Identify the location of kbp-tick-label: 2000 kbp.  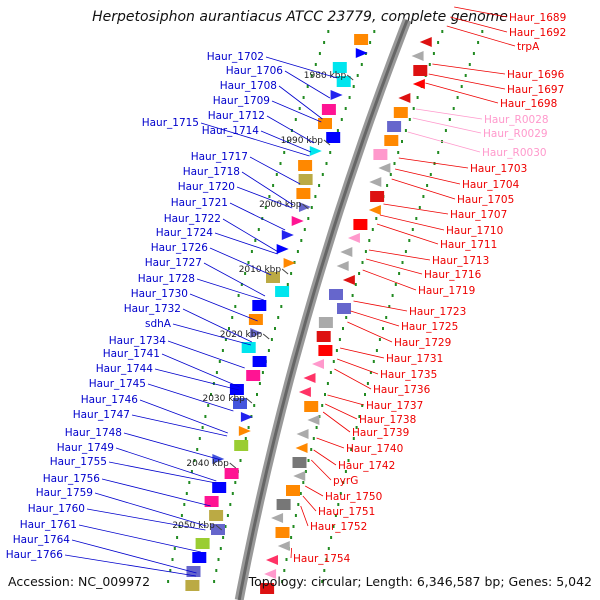
(280, 205).